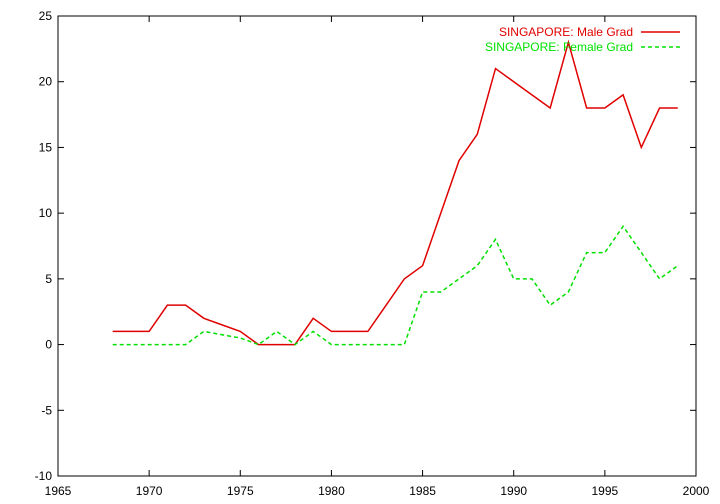 The image size is (720, 504). I want to click on y-tick-label: 0, so click(48, 345).